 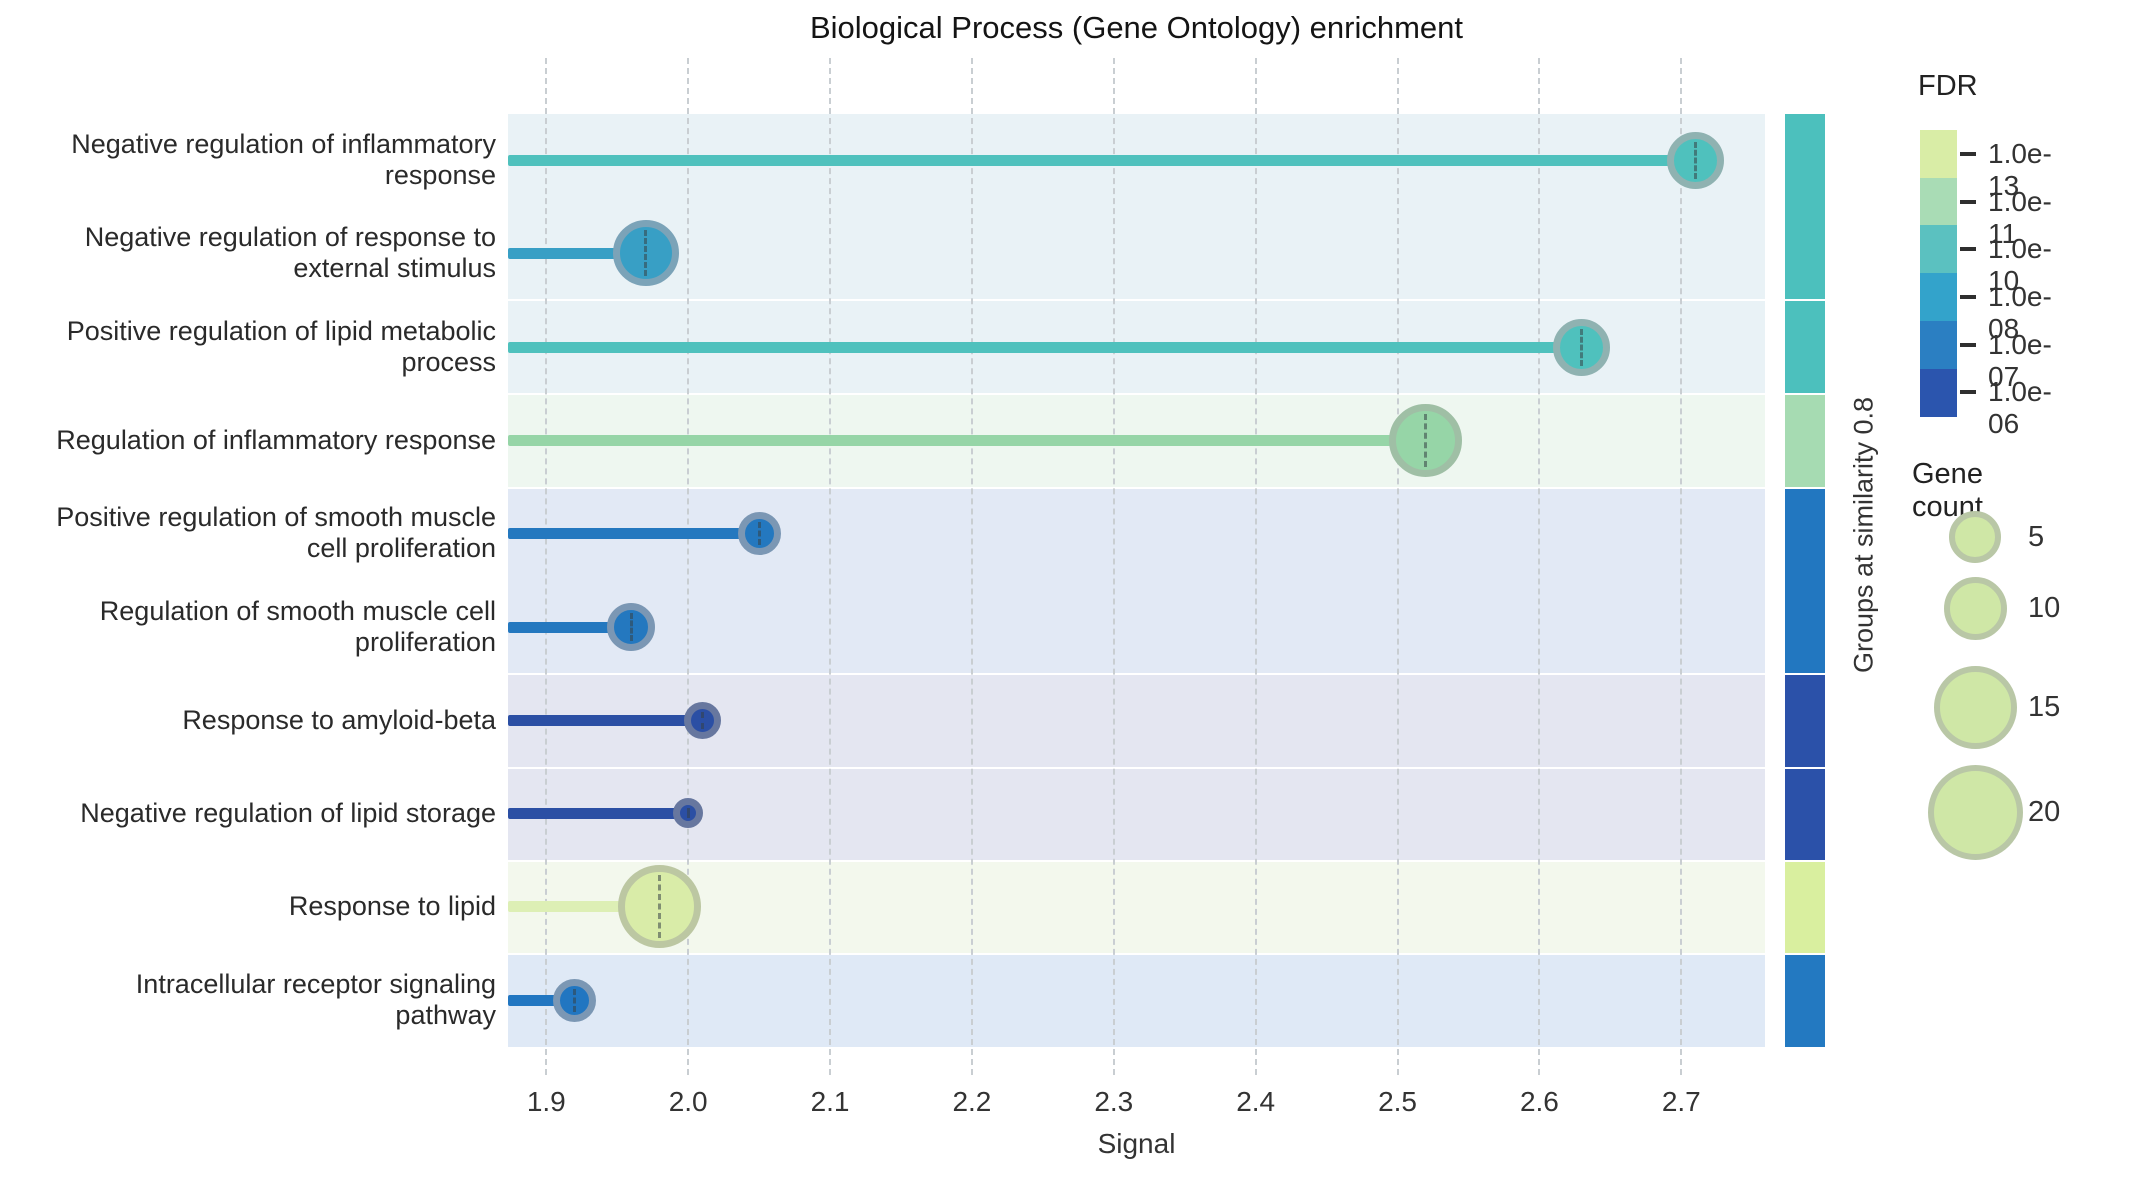 I want to click on category-label: Response to amyloid-beta, so click(x=339, y=719).